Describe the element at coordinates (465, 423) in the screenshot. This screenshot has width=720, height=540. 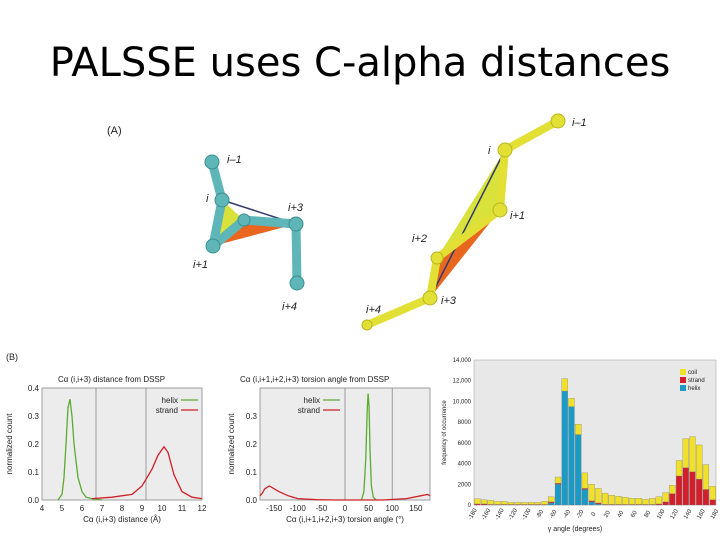
I see `y-tick-label: 8000` at that location.